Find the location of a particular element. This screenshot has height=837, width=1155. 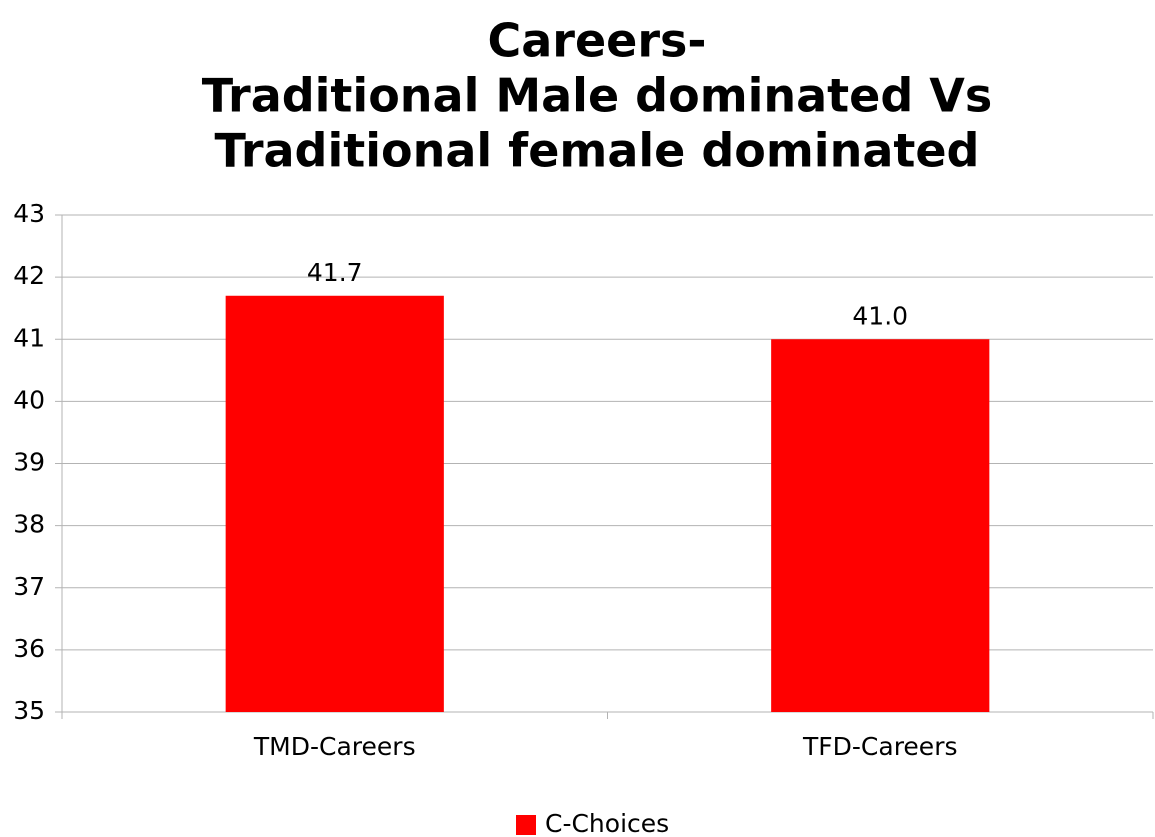

x-tick-label: TMD-Careers is located at coordinates (334, 746).